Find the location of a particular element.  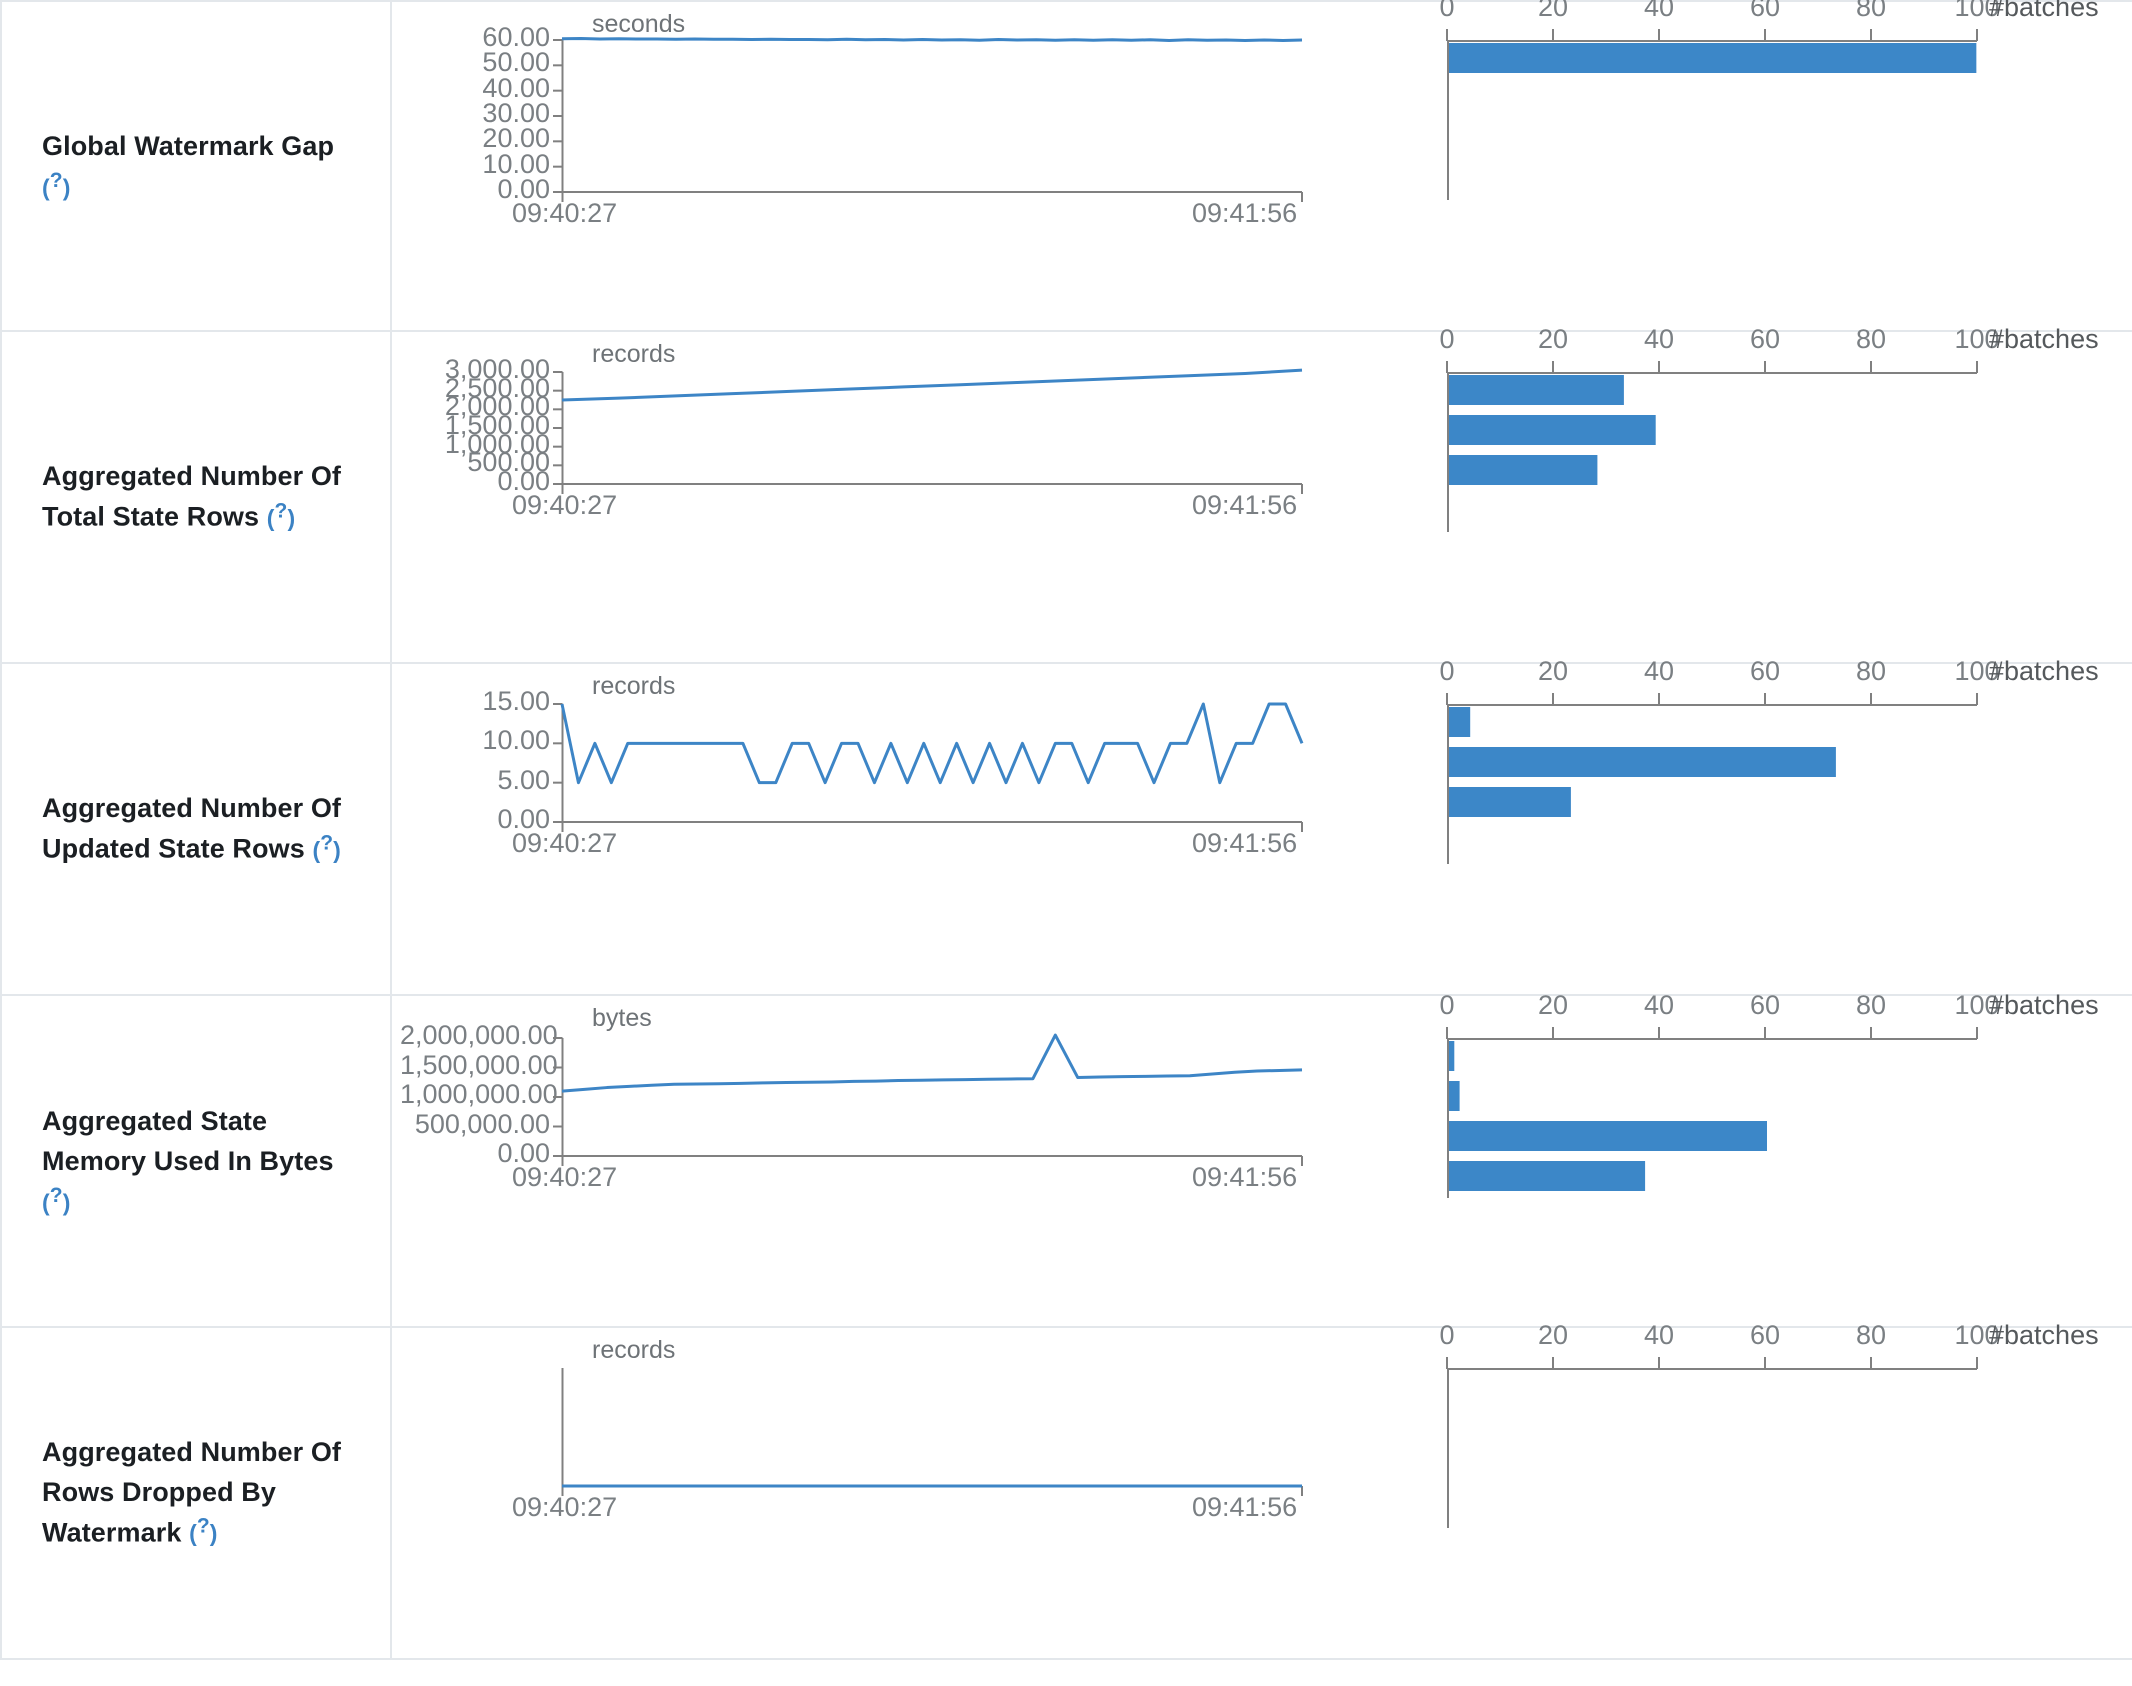

y-axis-tick-label: 0.00 is located at coordinates (523, 189).